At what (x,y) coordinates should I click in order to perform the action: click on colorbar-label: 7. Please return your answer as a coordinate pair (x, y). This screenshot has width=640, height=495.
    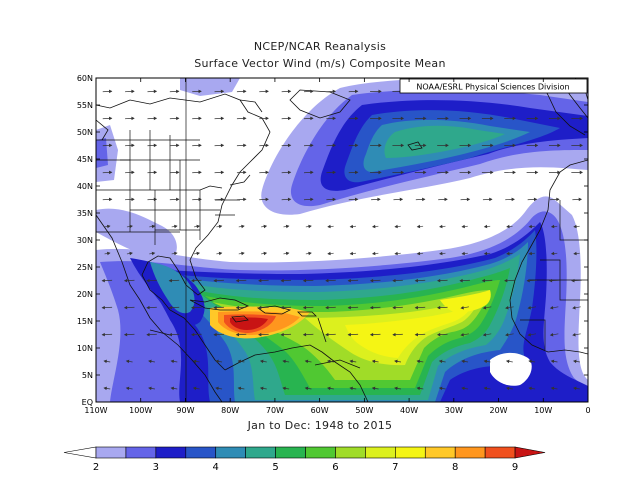
    Looking at the image, I should click on (395, 467).